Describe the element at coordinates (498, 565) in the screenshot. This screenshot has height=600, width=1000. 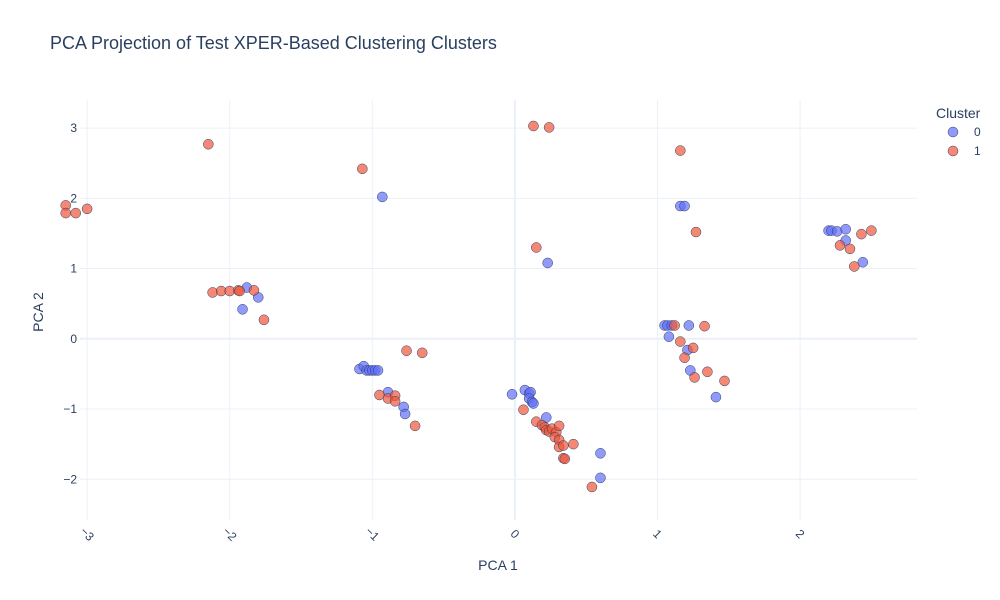
I see `x-axis-title: PCA 1` at that location.